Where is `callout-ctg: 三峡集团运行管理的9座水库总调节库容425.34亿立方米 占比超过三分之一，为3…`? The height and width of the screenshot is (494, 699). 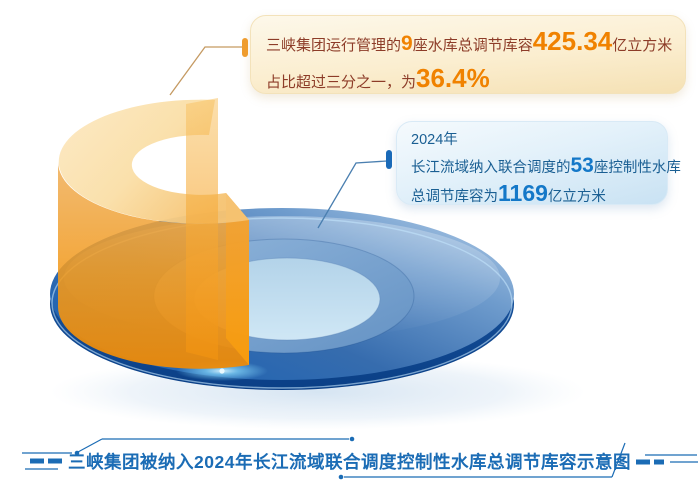 callout-ctg: 三峡集团运行管理的9座水库总调节库容425.34亿立方米 占比超过三分之一，为3… is located at coordinates (468, 54).